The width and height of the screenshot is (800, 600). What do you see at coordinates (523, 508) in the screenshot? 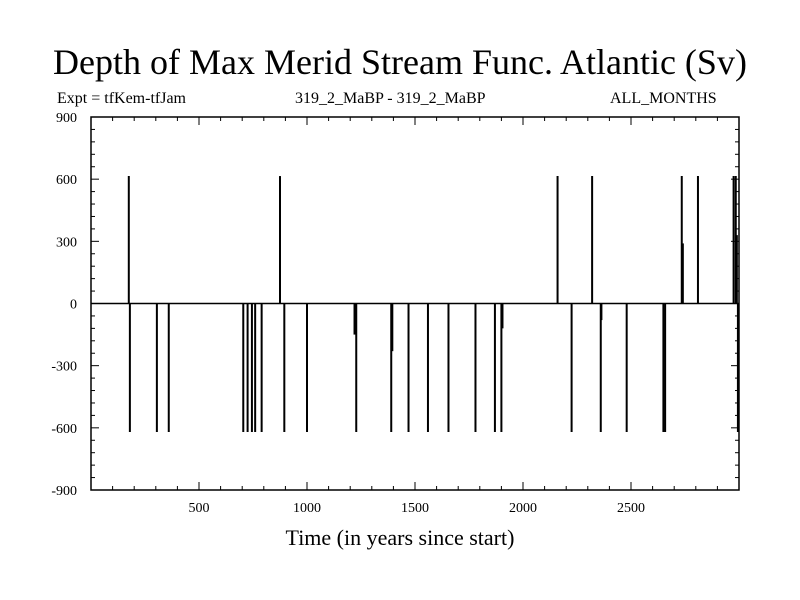
I see `x-tick-label: 2000` at bounding box center [523, 508].